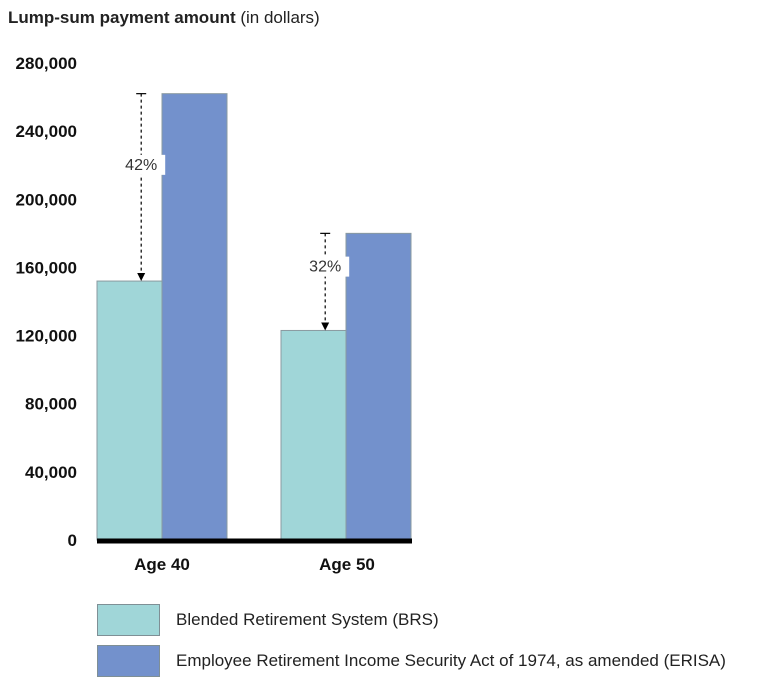  What do you see at coordinates (72, 540) in the screenshot?
I see `y-tick-label: 0` at bounding box center [72, 540].